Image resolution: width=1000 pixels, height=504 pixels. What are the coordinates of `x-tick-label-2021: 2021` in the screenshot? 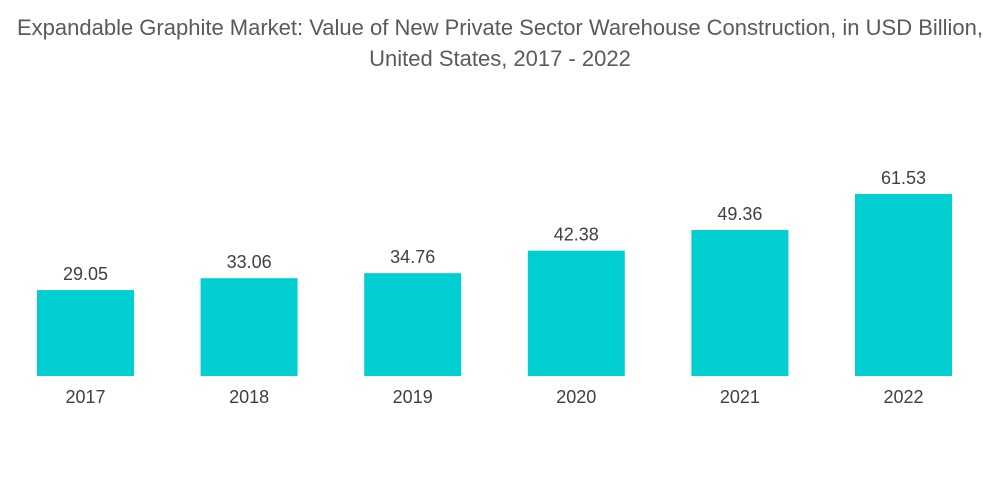 It's located at (740, 397).